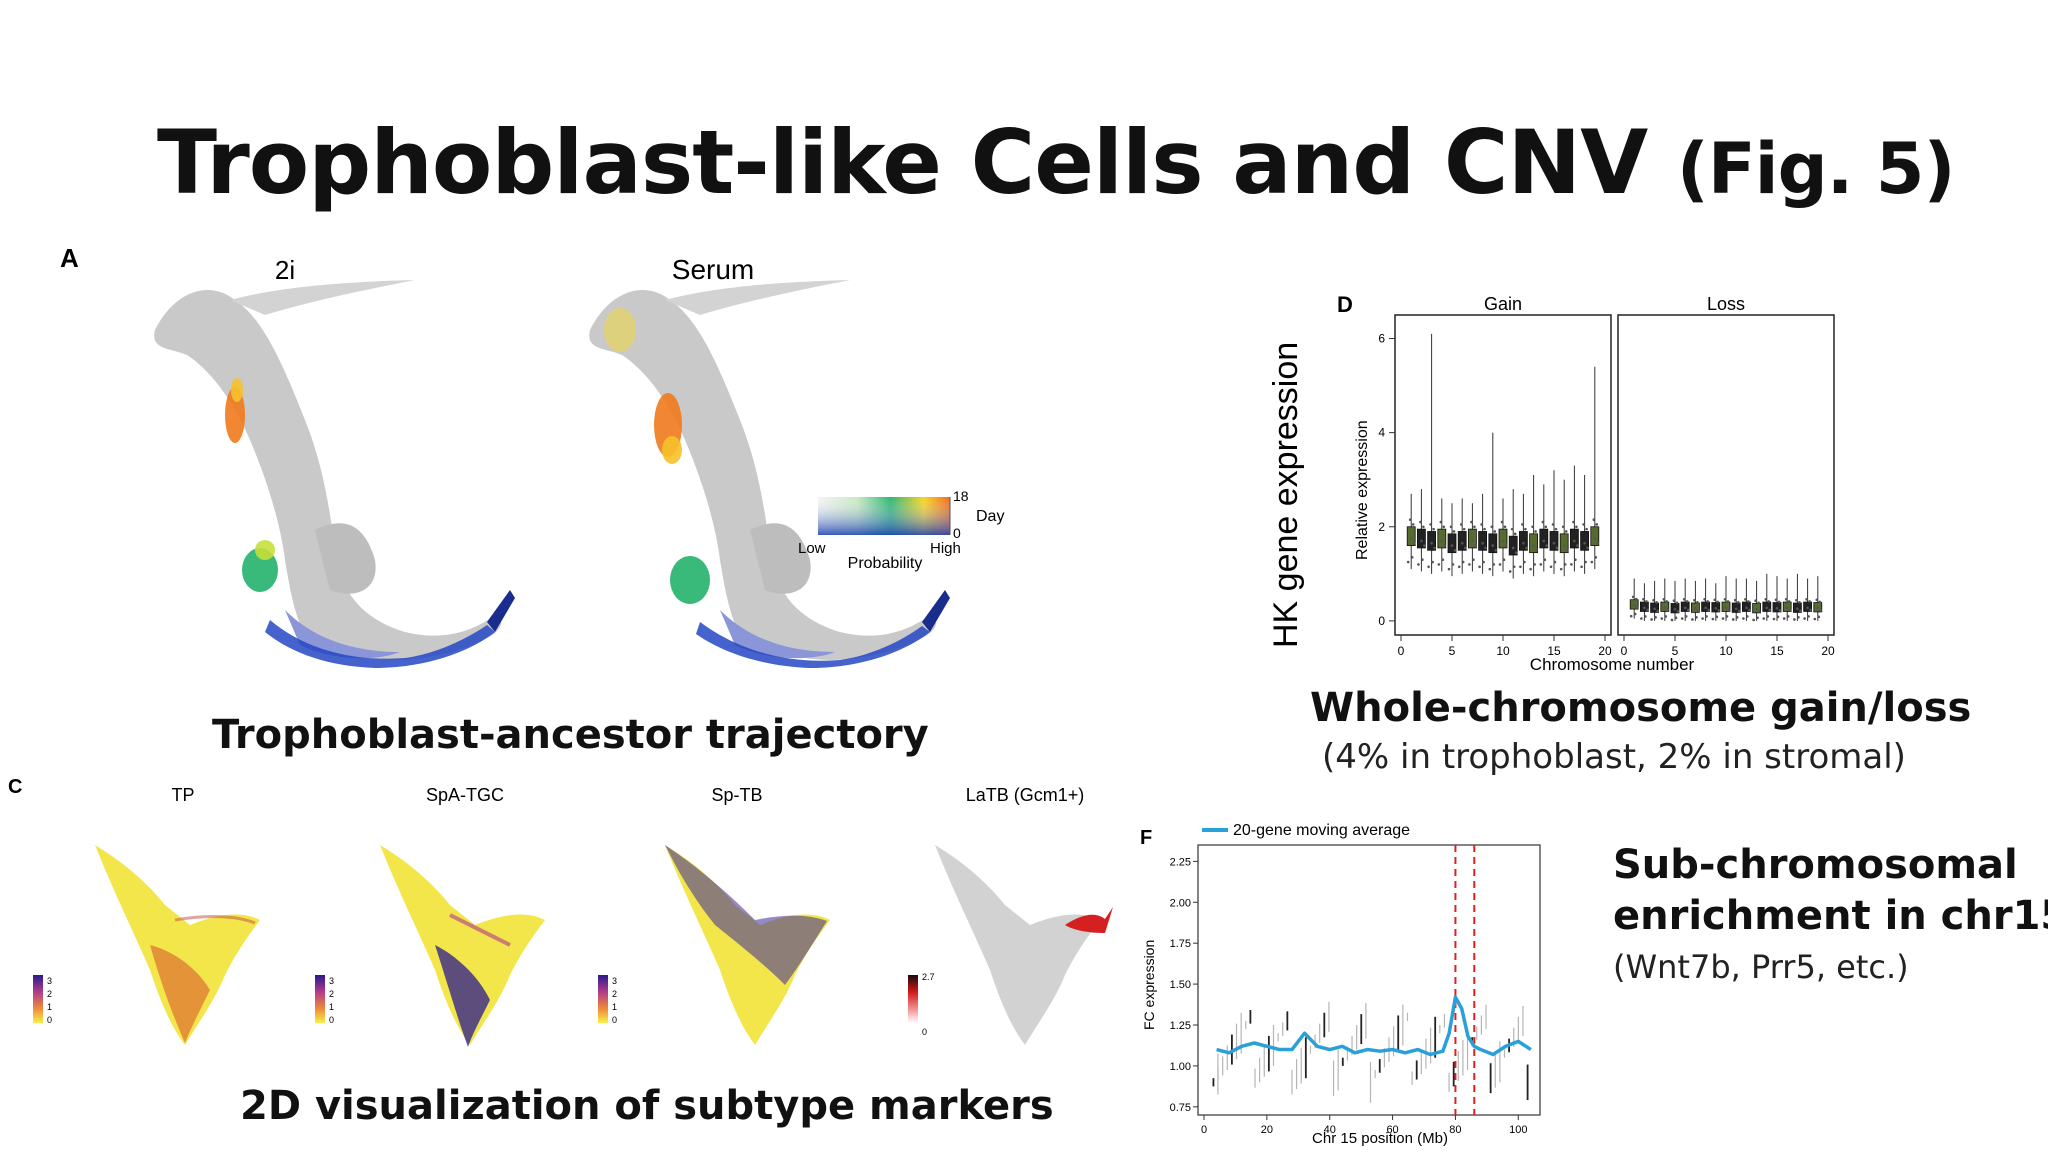 Image resolution: width=2048 pixels, height=1152 pixels. Describe the element at coordinates (614, 981) in the screenshot. I see `svg-text: 3` at that location.